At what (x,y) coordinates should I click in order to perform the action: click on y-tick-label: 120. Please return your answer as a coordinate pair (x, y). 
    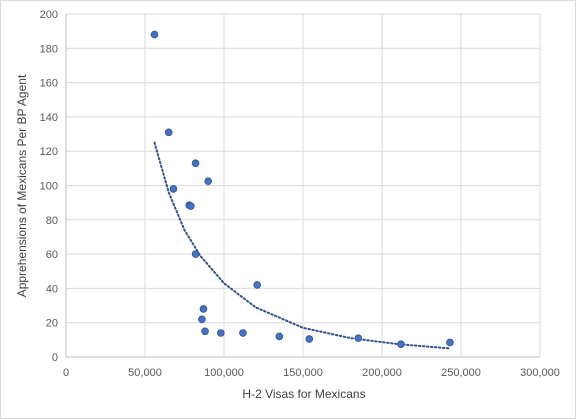
    Looking at the image, I should click on (49, 152).